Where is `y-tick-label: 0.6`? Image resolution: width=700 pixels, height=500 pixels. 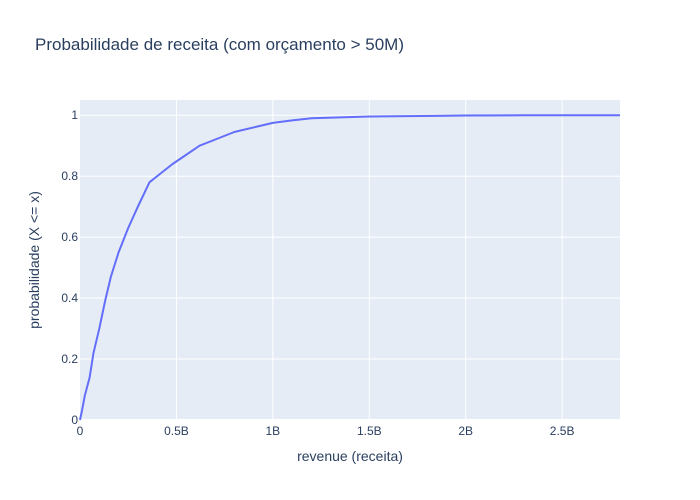
y-tick-label: 0.6 is located at coordinates (69, 237).